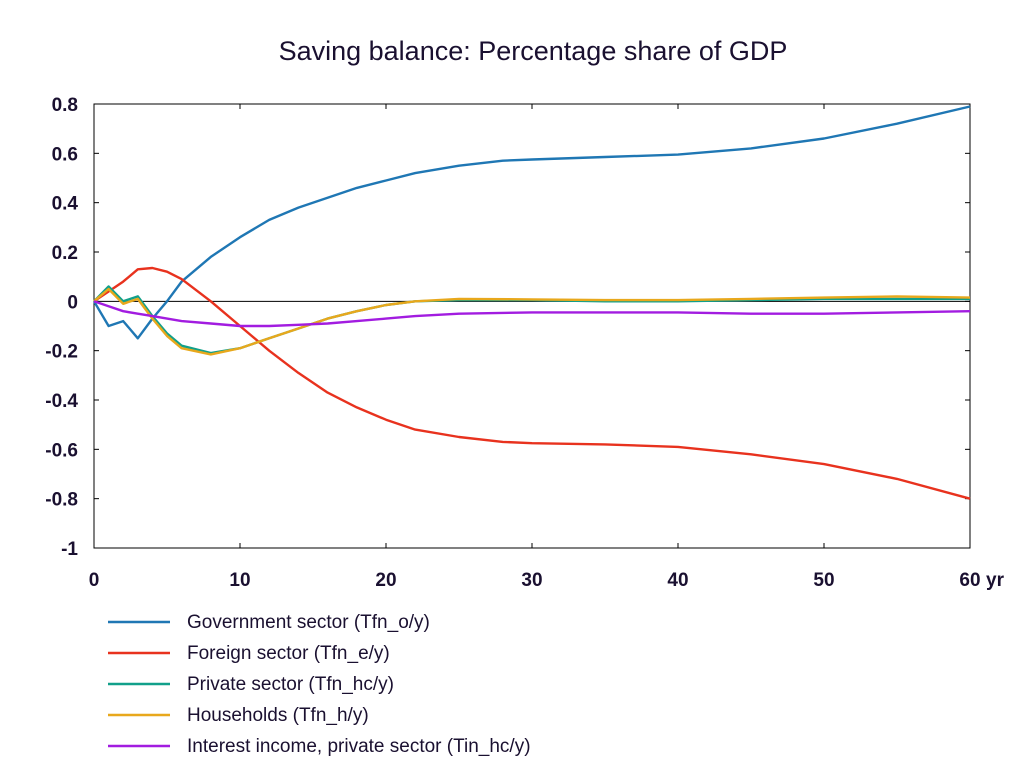 This screenshot has width=1024, height=778. Describe the element at coordinates (61, 352) in the screenshot. I see `y-tick-label: -0.2` at that location.